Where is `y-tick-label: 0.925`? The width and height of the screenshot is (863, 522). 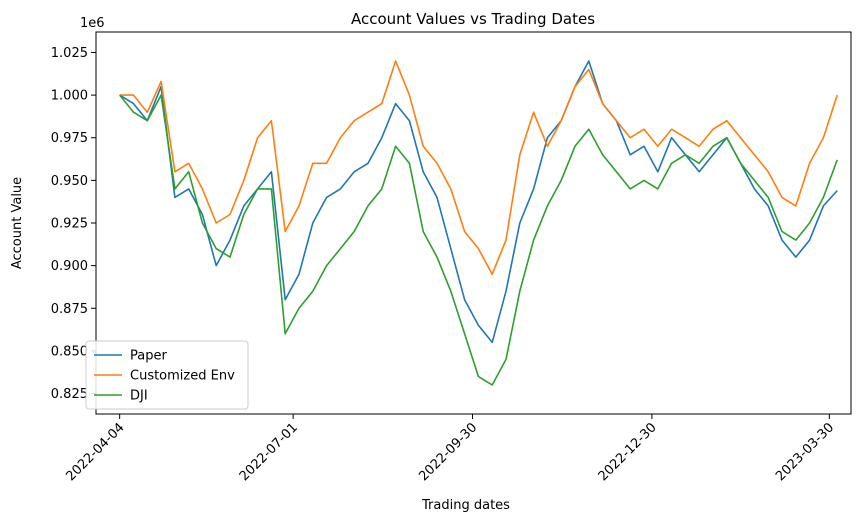 y-tick-label: 0.925 is located at coordinates (69, 224).